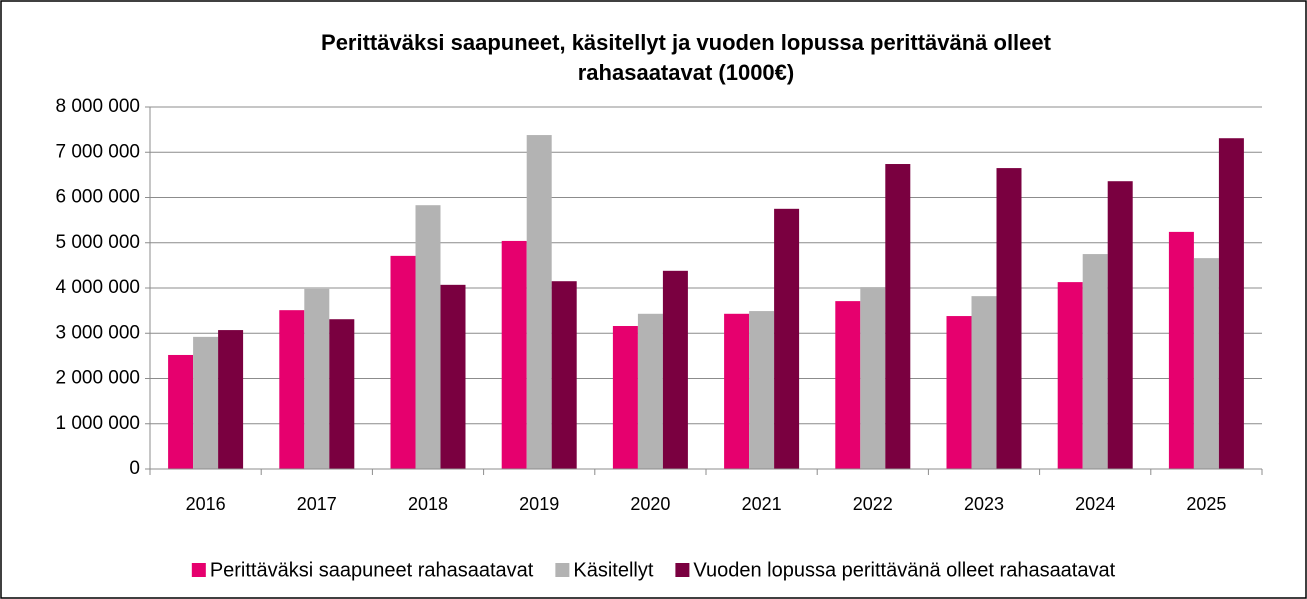 The height and width of the screenshot is (599, 1307). Describe the element at coordinates (984, 504) in the screenshot. I see `x-tick-label: 2023` at that location.